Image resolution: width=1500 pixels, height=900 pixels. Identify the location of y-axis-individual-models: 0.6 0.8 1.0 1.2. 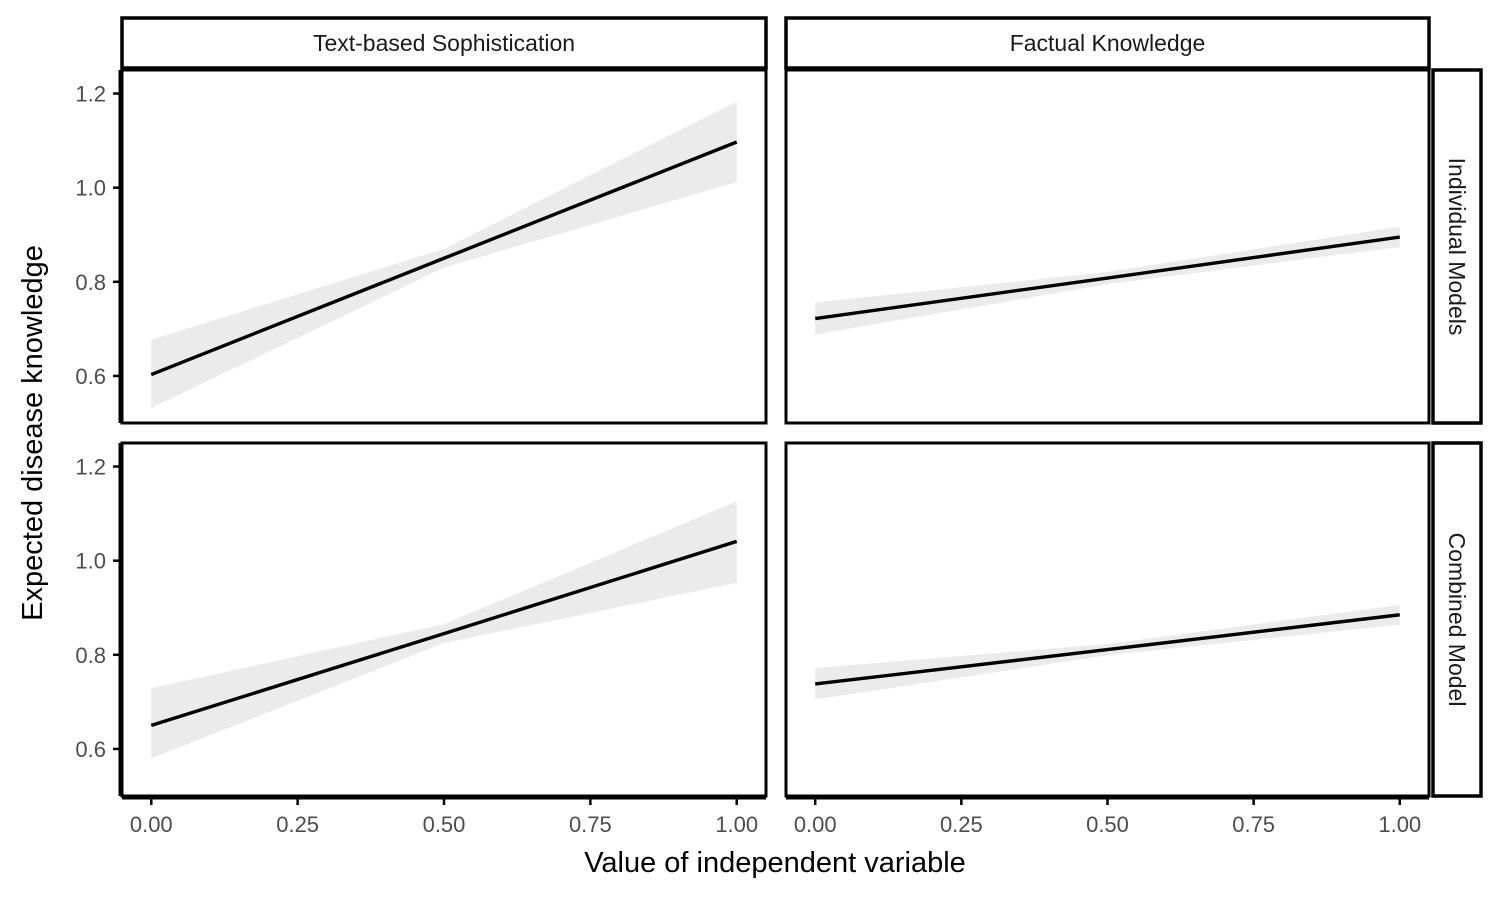
(98, 246).